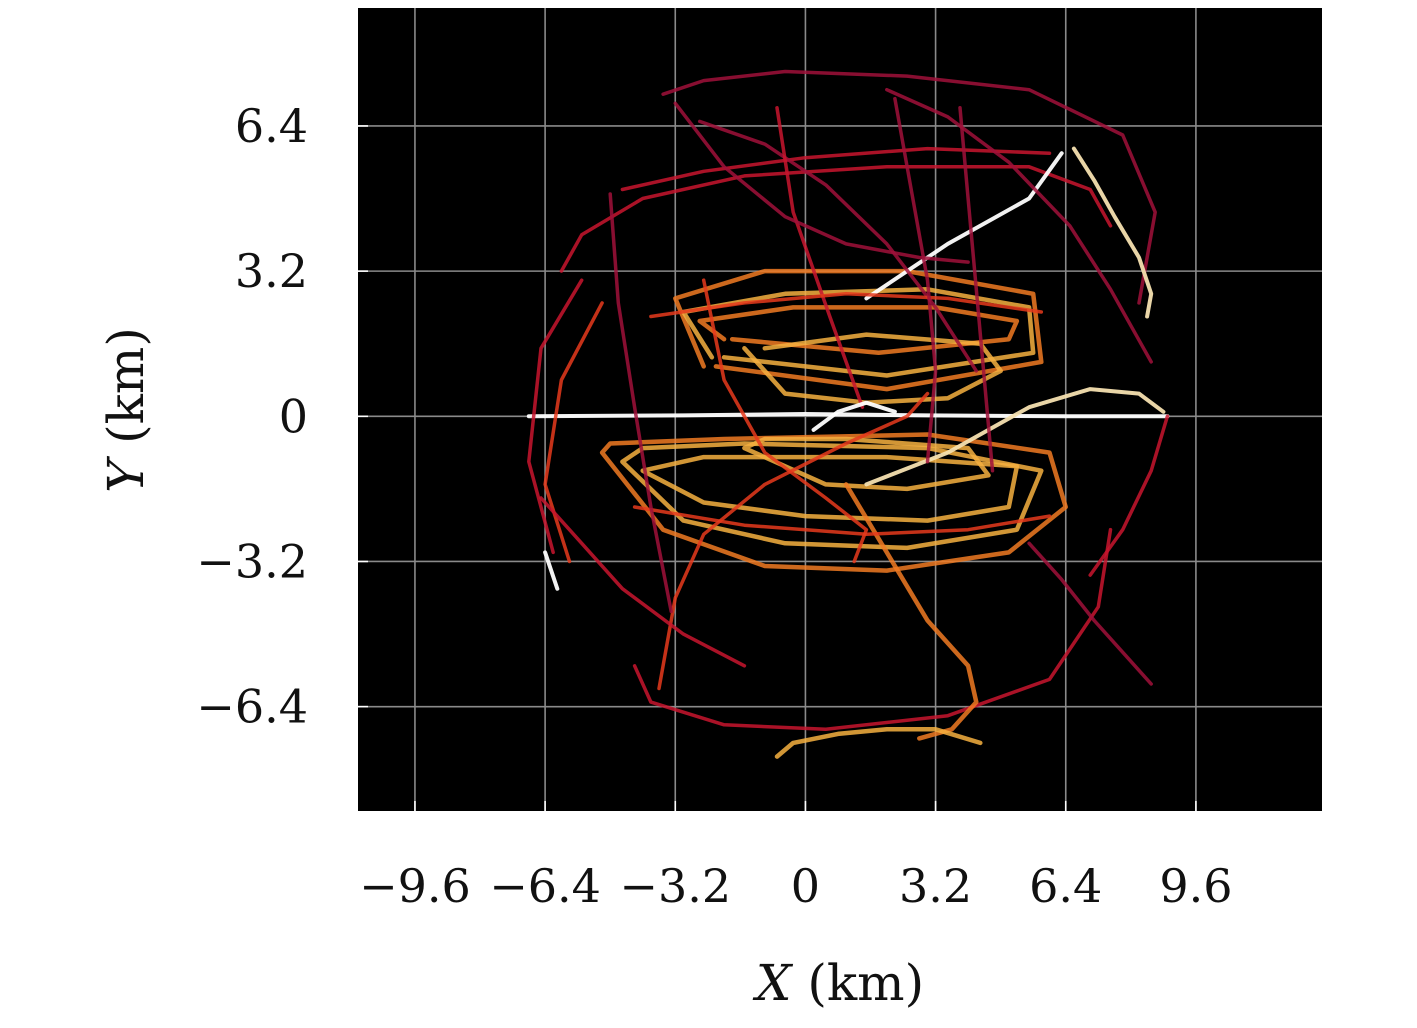  Describe the element at coordinates (271, 126) in the screenshot. I see `y-tick-label: 6.4` at that location.